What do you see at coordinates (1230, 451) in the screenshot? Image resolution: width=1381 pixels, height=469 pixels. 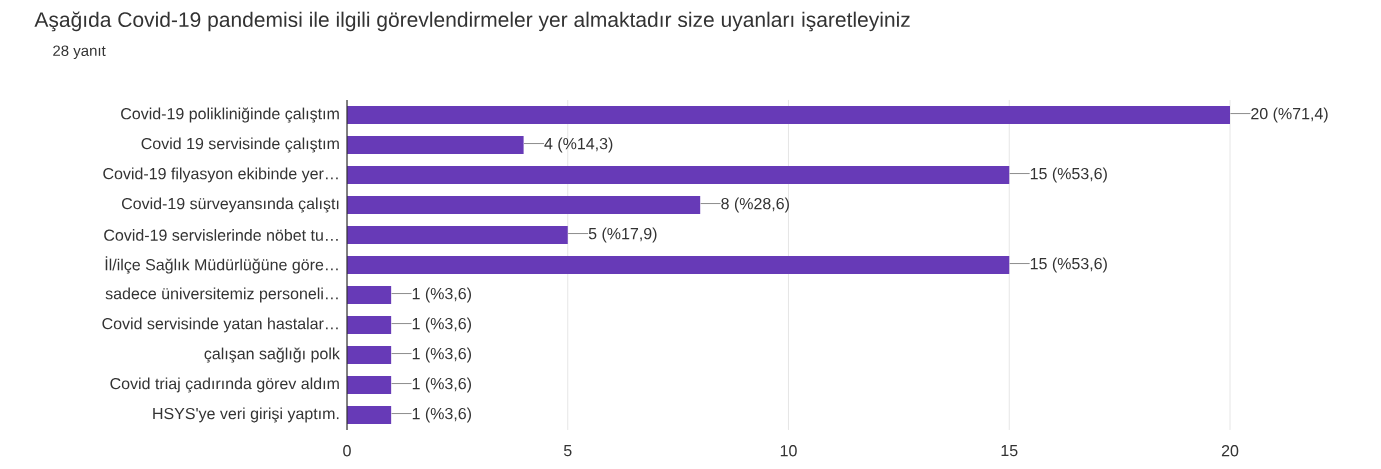 I see `x-tick-label: 20` at bounding box center [1230, 451].